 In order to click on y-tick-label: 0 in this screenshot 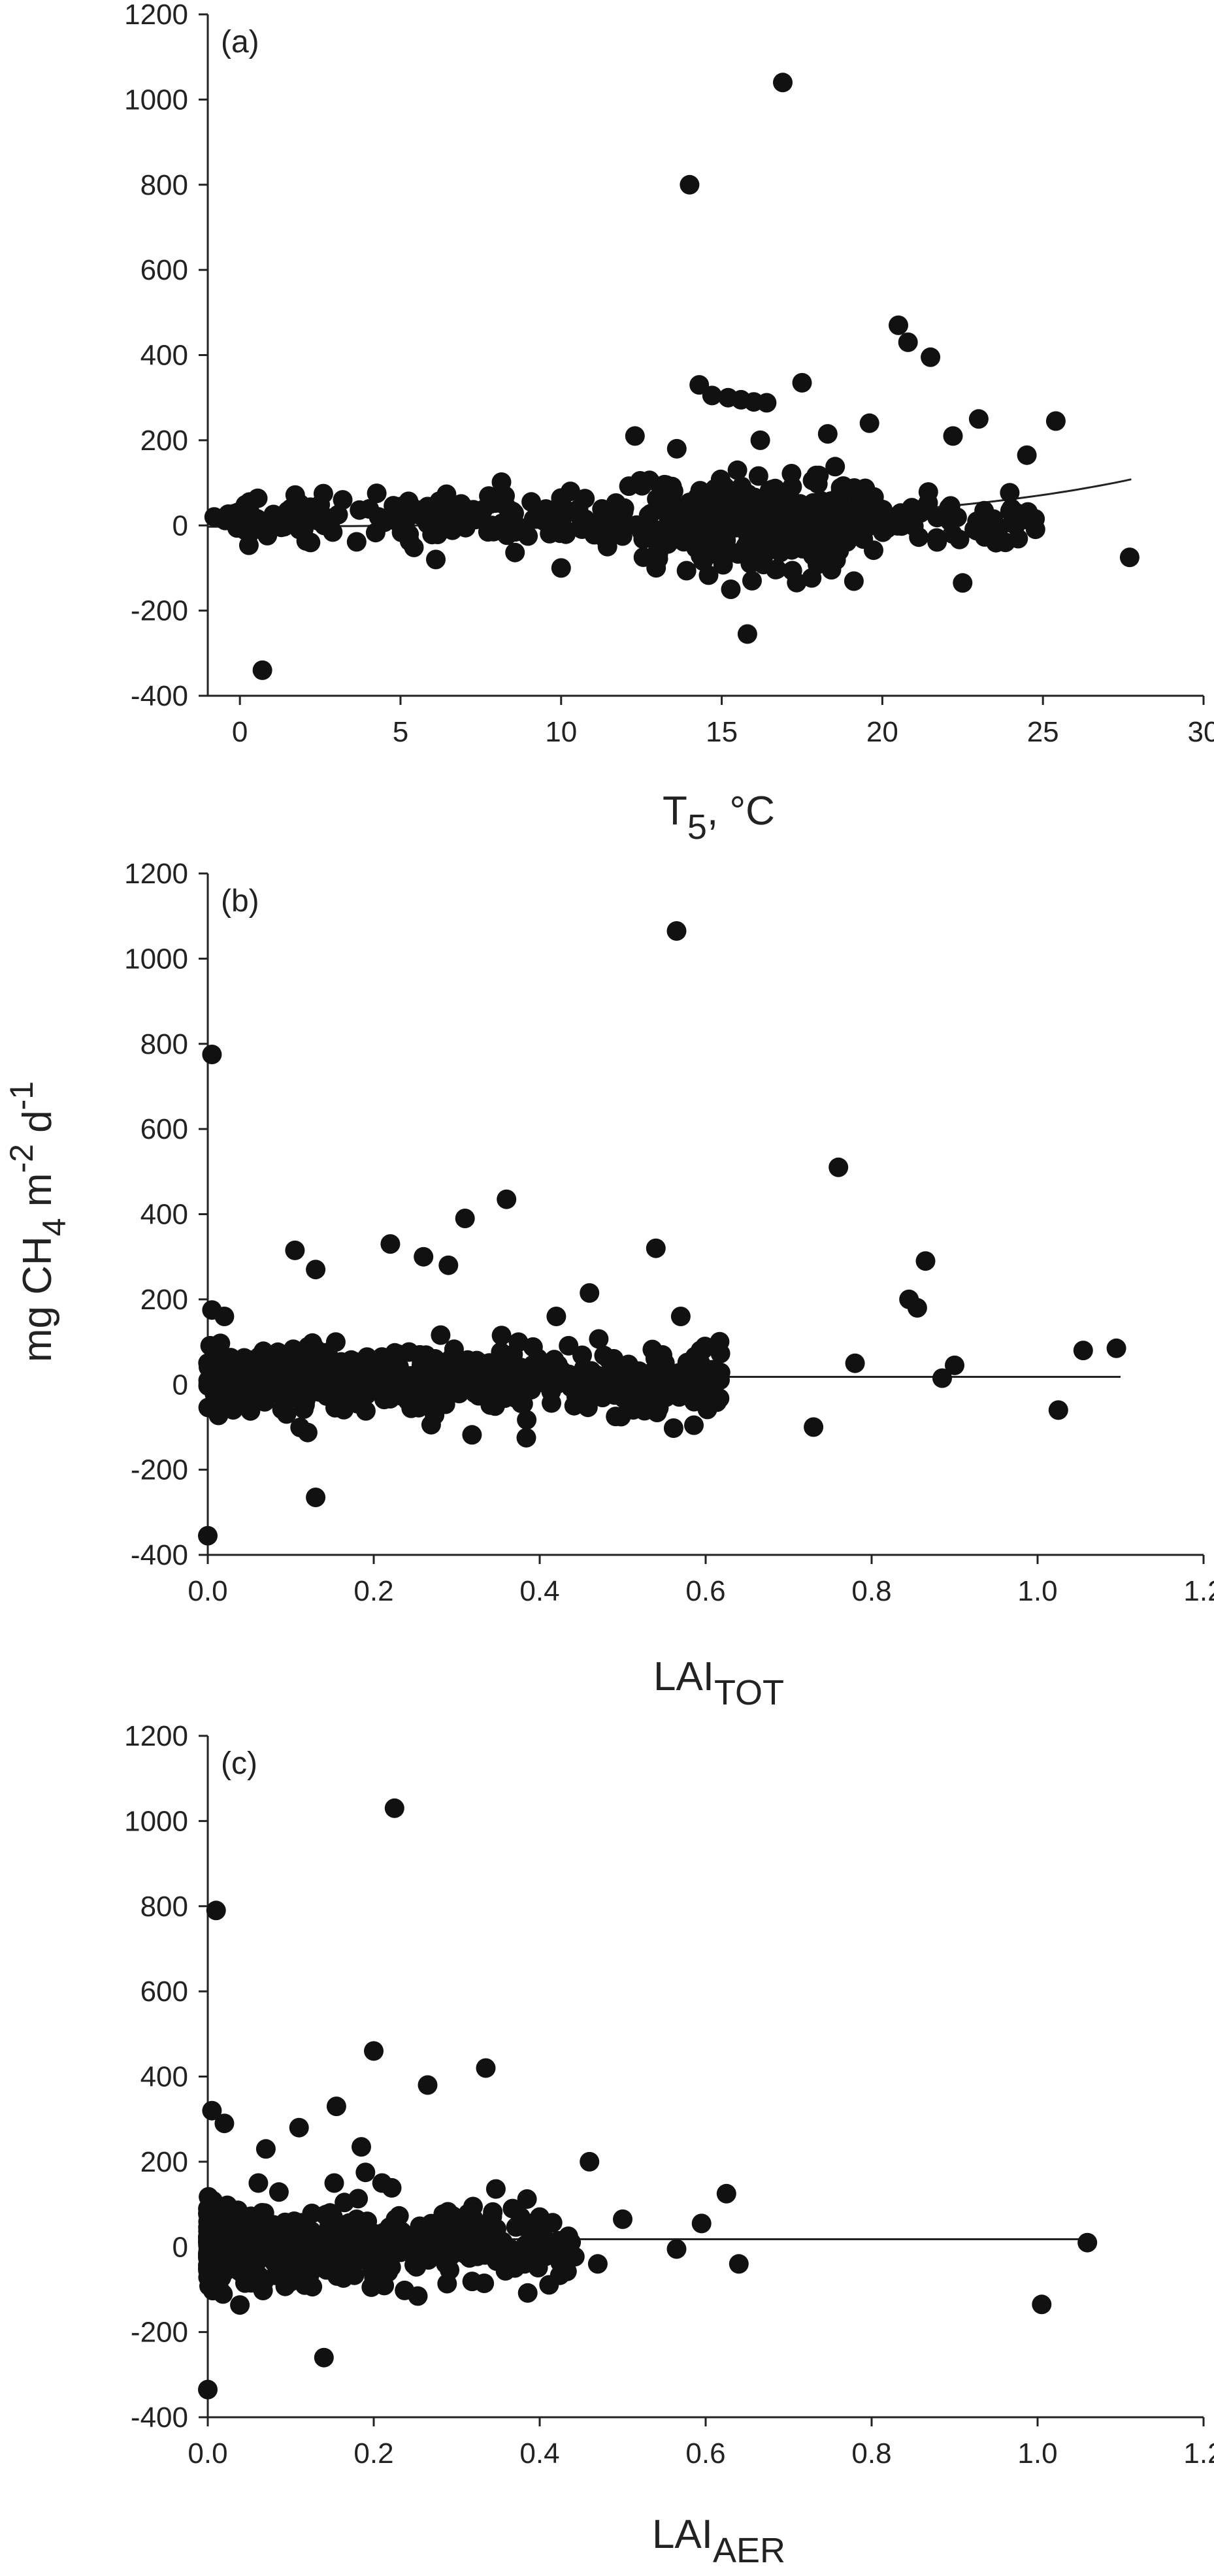, I will do `click(180, 2247)`.